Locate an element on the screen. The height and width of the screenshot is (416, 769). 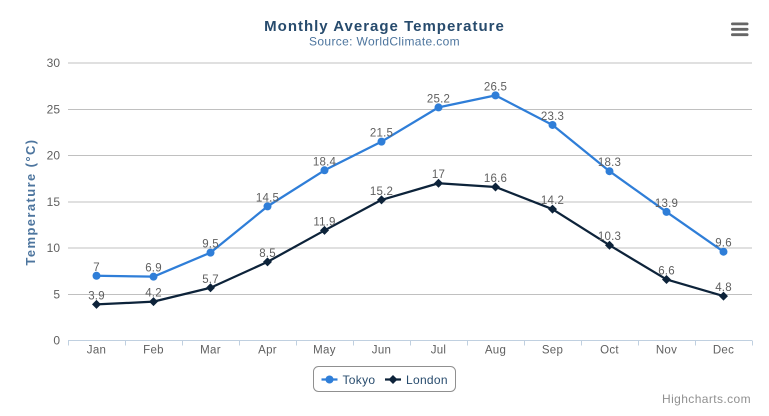
svg-text: London is located at coordinates (427, 380).